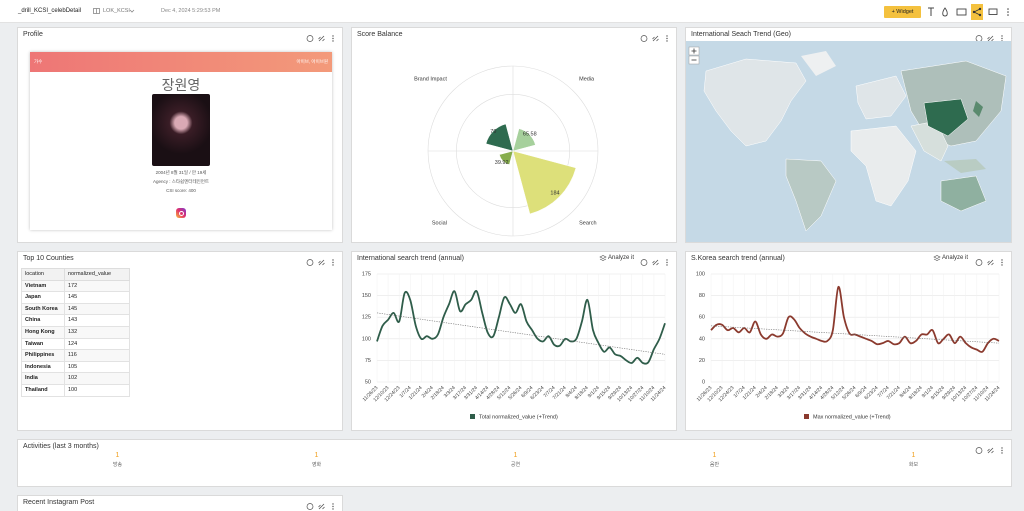 This screenshot has width=1024, height=511. What do you see at coordinates (702, 361) in the screenshot?
I see `y-tick-label: 20` at bounding box center [702, 361].